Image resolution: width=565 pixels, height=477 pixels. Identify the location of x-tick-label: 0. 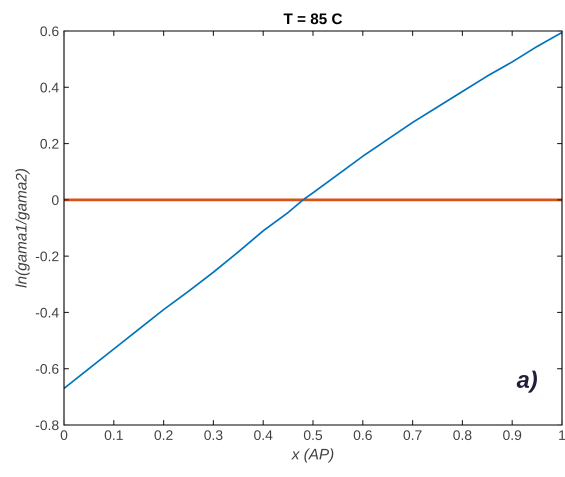
(64, 435).